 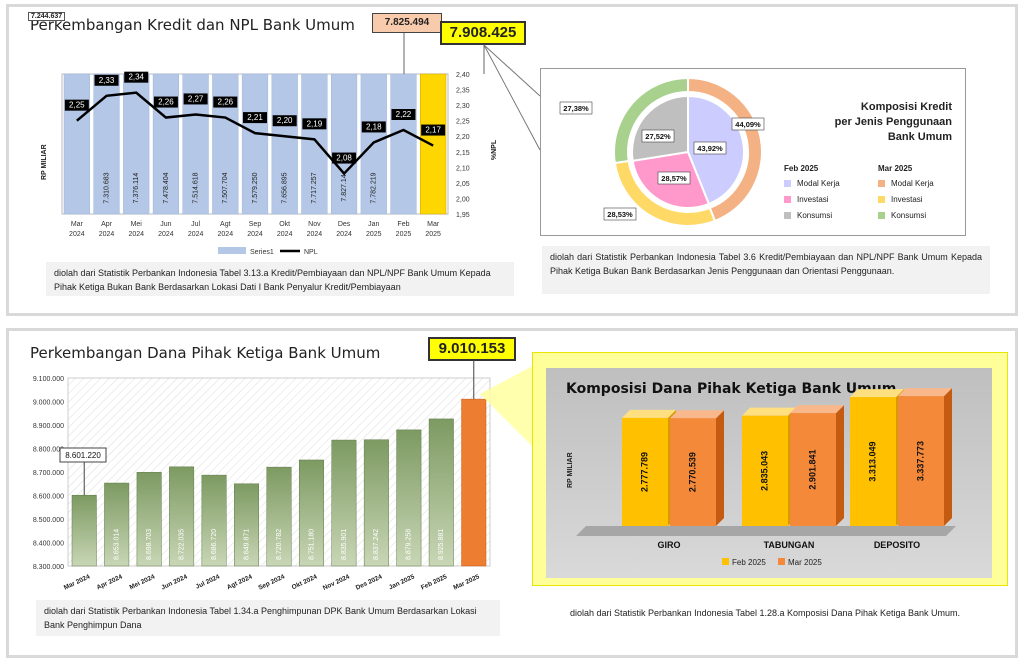 What do you see at coordinates (463, 91) in the screenshot?
I see `y2-tick-label: 2,35` at bounding box center [463, 91].